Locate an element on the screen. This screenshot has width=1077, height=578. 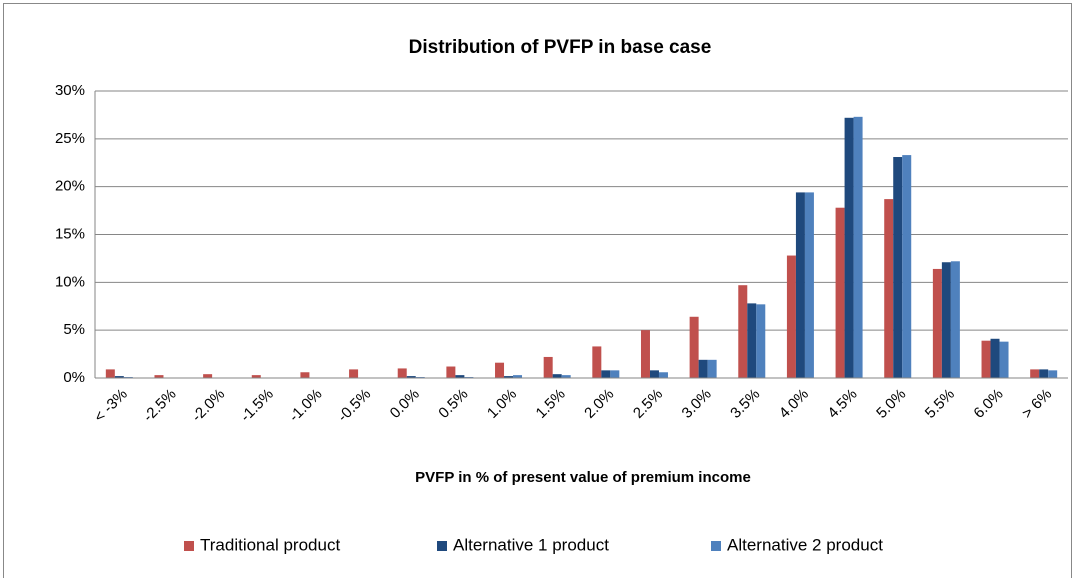
y-tick-label: 30% is located at coordinates (70, 90).